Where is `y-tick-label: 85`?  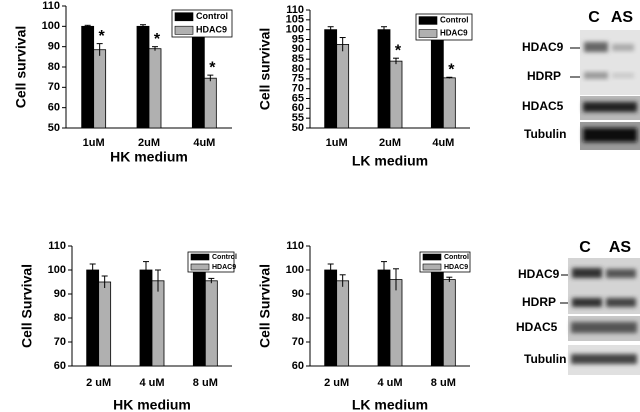
y-tick-label: 85 is located at coordinates (298, 59).